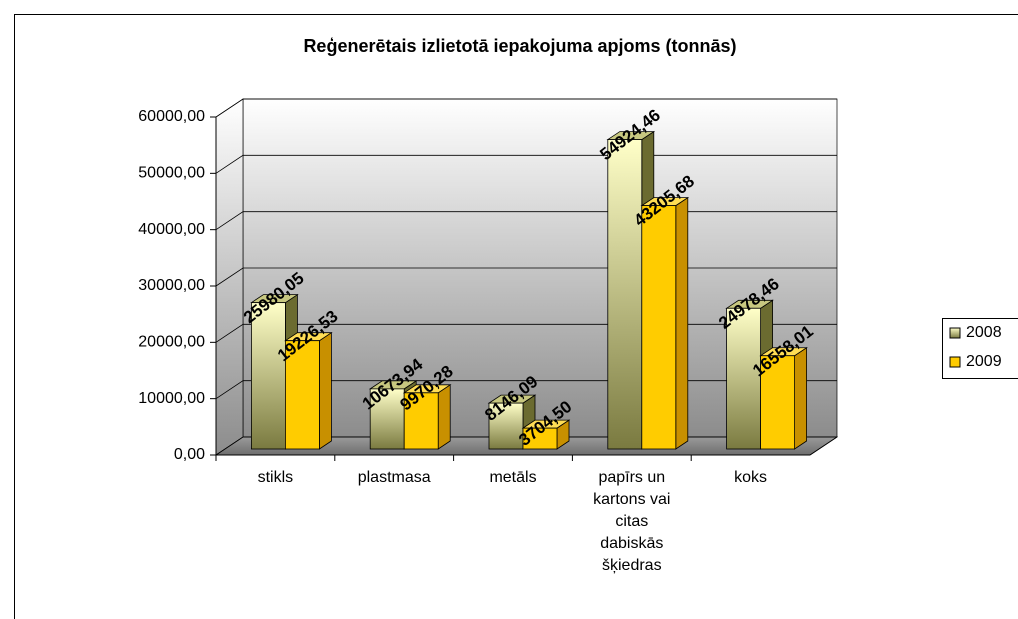  I want to click on grid-line, so click(526, 108).